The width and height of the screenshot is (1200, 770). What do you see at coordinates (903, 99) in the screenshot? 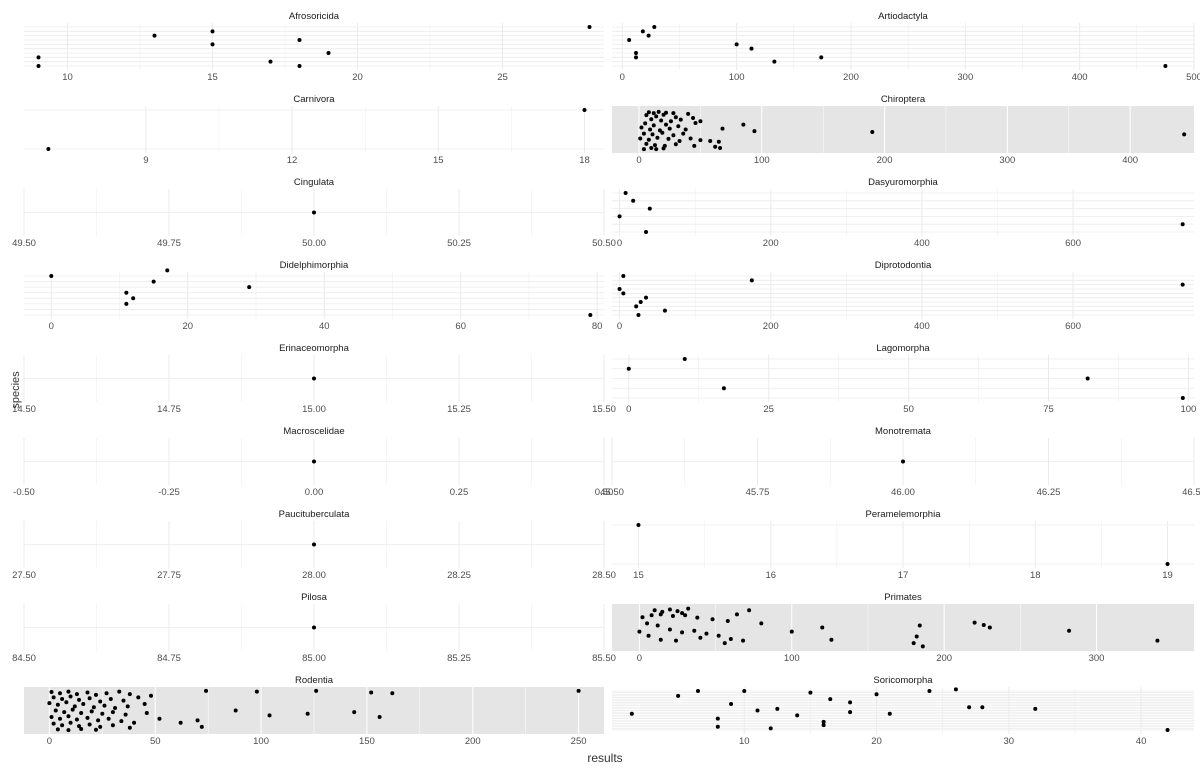
I see `facet-title: Chiroptera` at bounding box center [903, 99].